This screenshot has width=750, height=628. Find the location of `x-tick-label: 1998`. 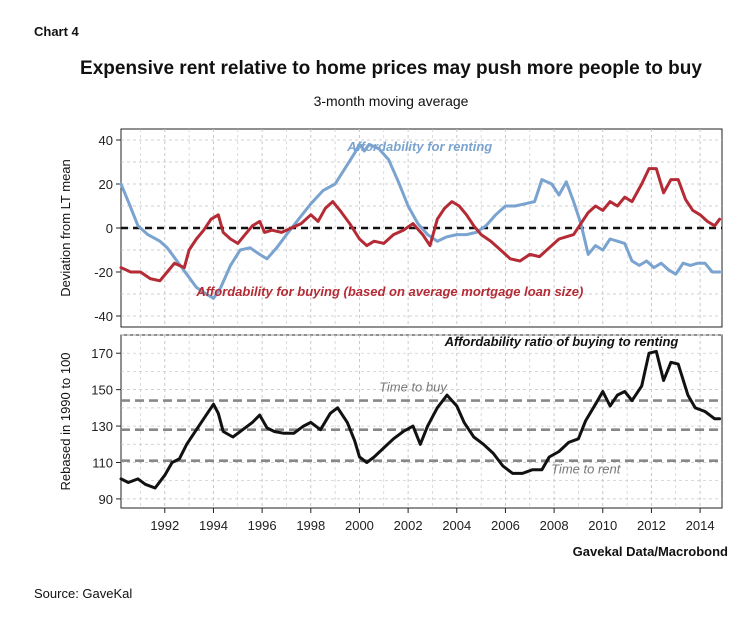

x-tick-label: 1998 is located at coordinates (310, 525).